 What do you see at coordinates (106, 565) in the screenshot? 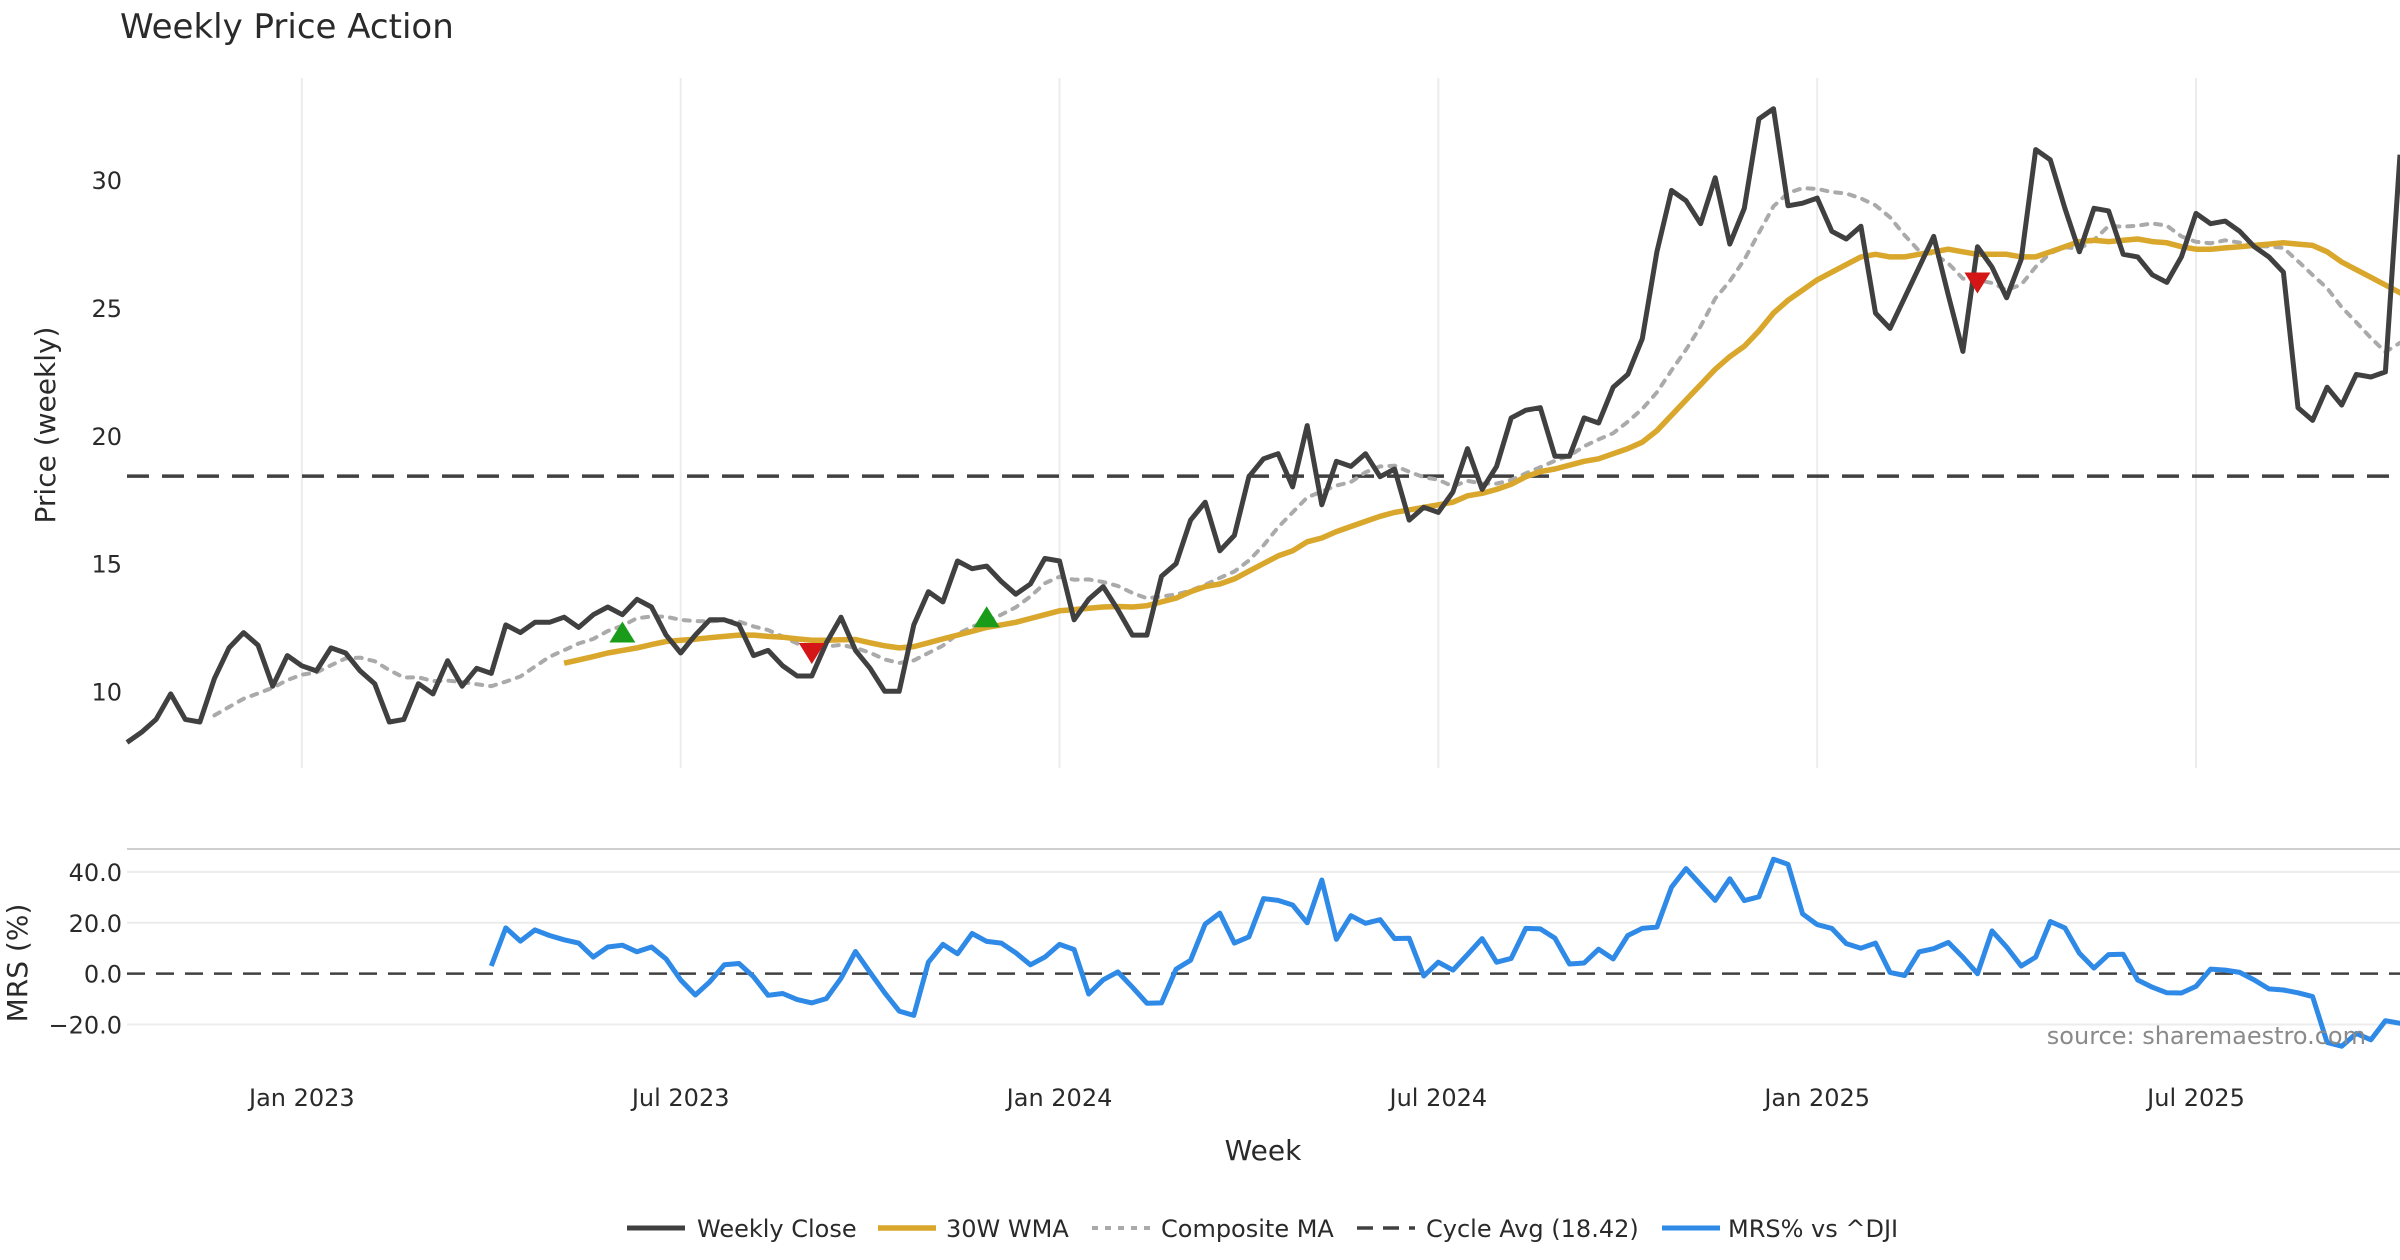
I see `price-y-tick: 15` at bounding box center [106, 565].